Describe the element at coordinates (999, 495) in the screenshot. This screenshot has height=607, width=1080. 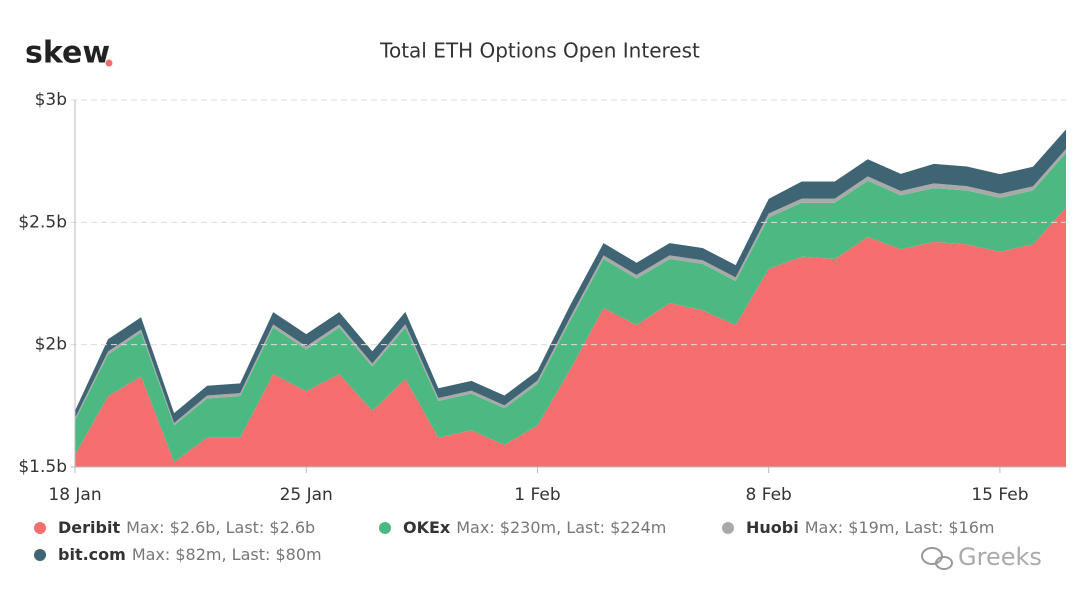
I see `x-tick-label: 15 Feb` at that location.